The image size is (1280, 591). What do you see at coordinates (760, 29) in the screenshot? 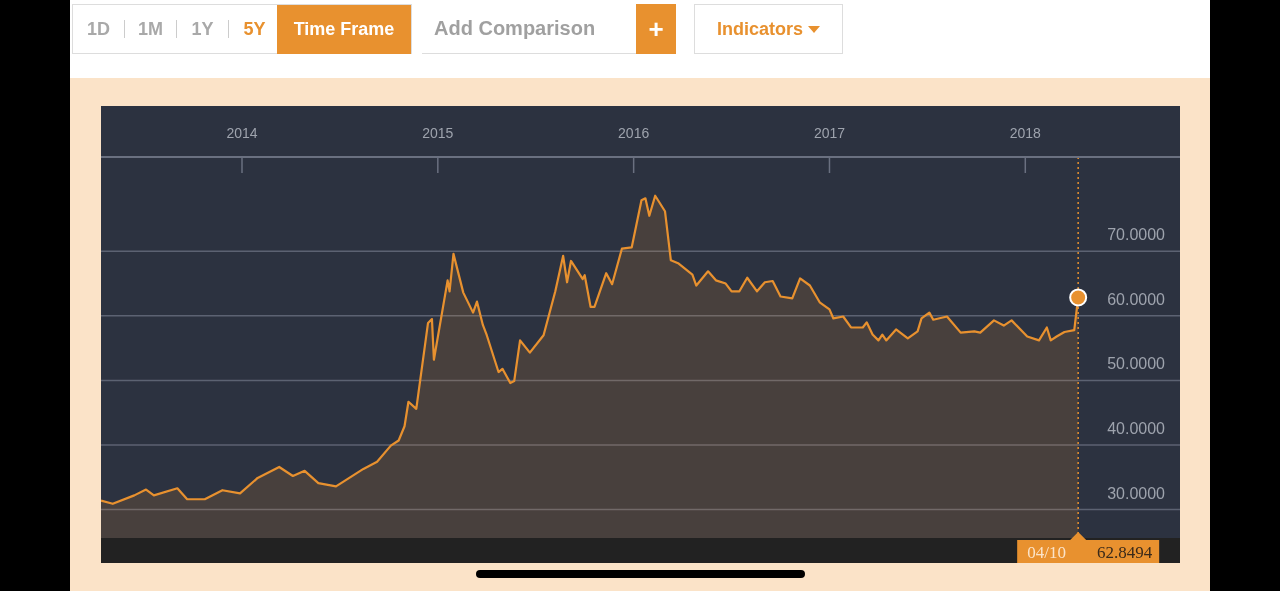
I see `text: Indicators` at bounding box center [760, 29].